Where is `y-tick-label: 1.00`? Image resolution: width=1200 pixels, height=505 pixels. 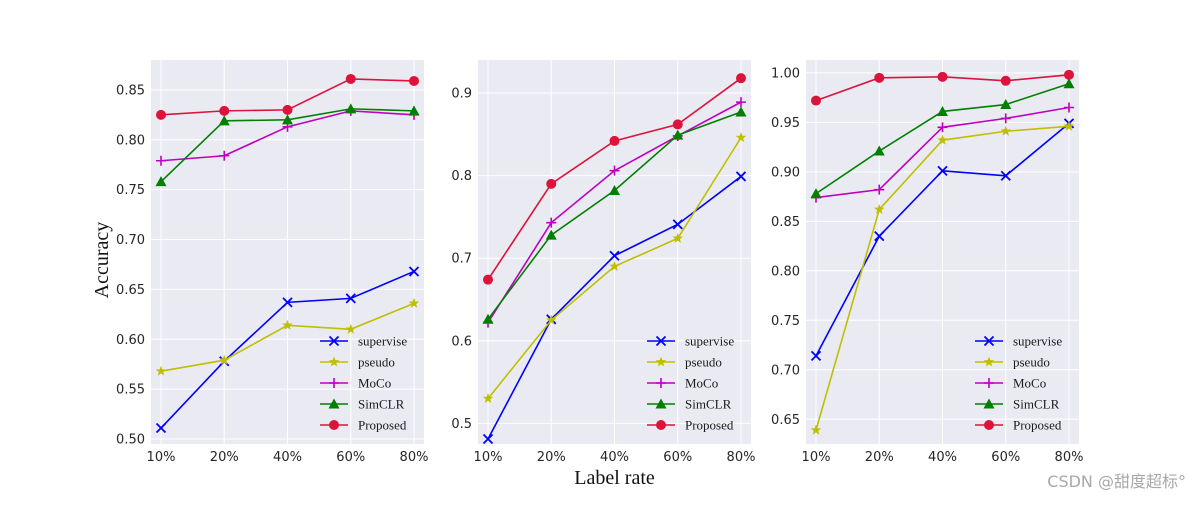 y-tick-label: 1.00 is located at coordinates (785, 73).